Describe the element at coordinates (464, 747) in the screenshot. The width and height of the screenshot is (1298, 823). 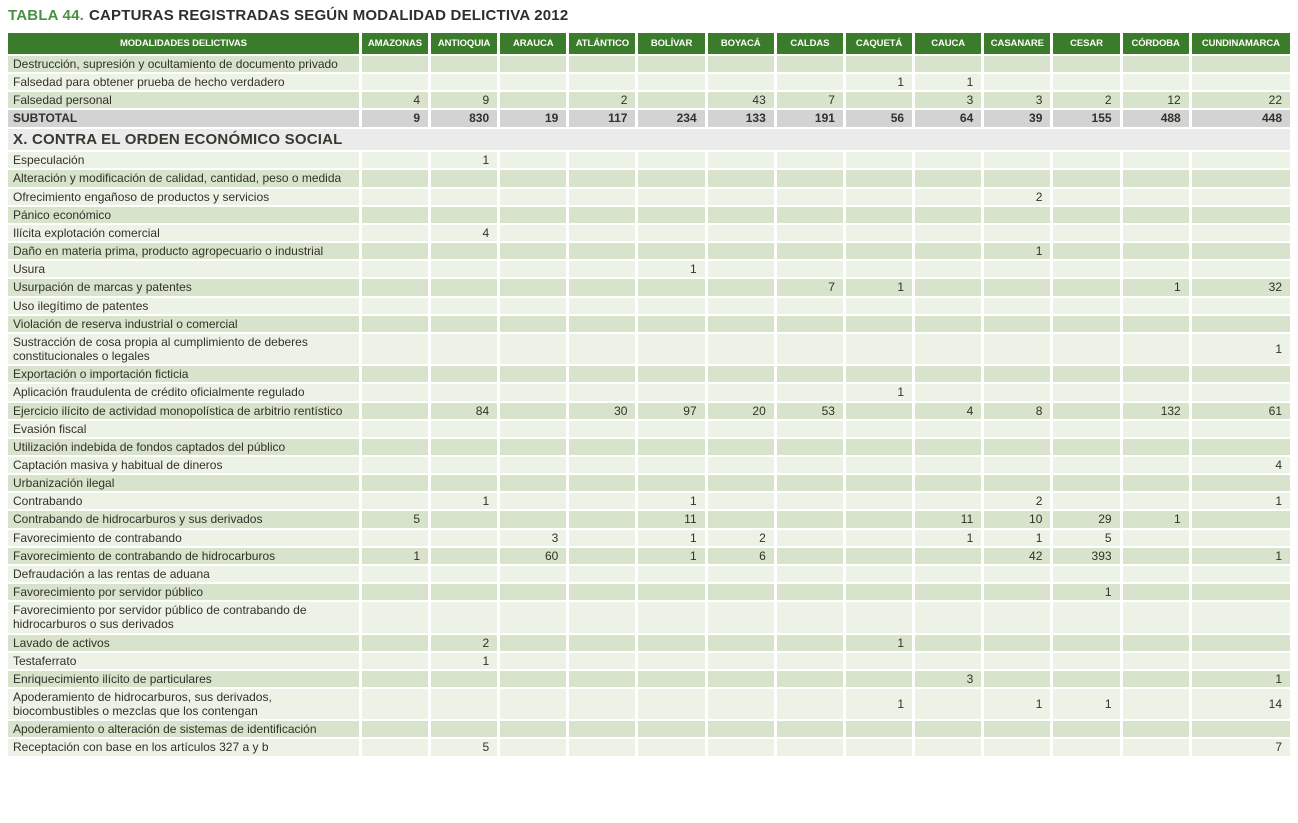
I see `value-cell: 5` at that location.